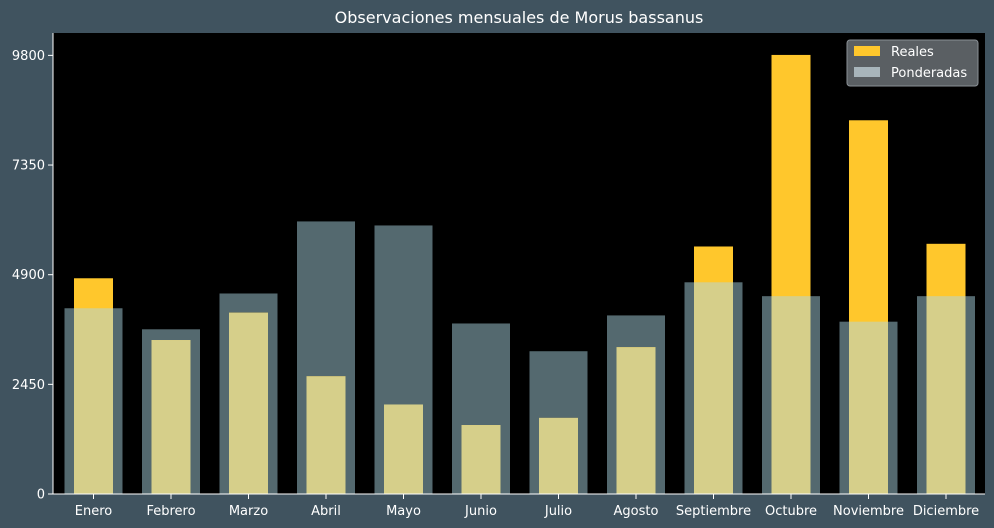 The image size is (994, 528). What do you see at coordinates (929, 73) in the screenshot?
I see `legend-label-ponderadas: Ponderadas` at bounding box center [929, 73].